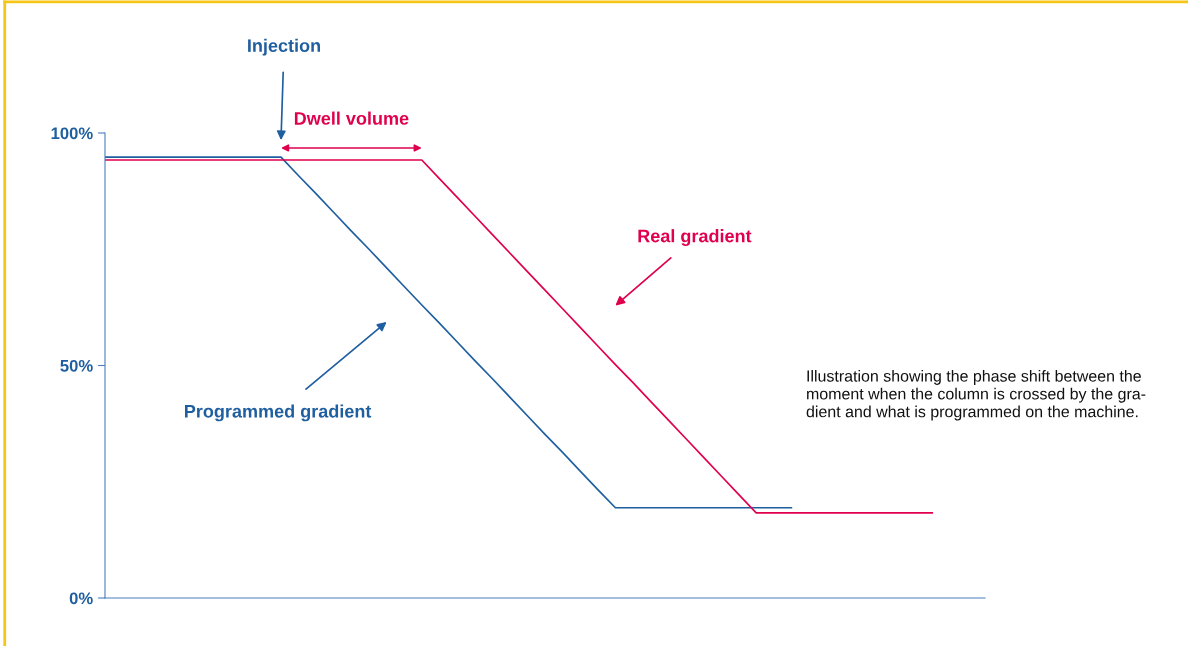 Image resolution: width=1188 pixels, height=646 pixels. I want to click on y-tick-label: 100%, so click(72, 133).